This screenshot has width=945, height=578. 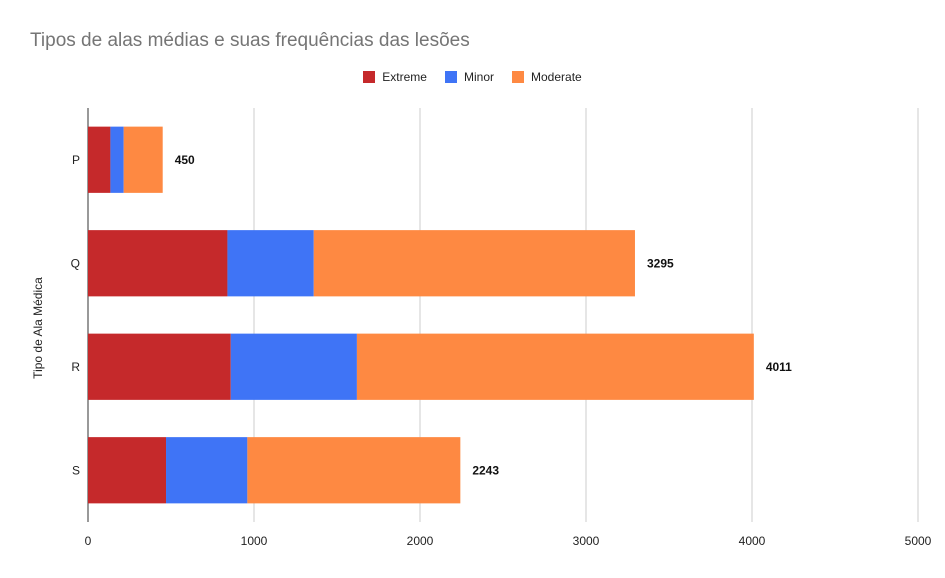 I want to click on bar-minor-p, so click(x=117, y=159).